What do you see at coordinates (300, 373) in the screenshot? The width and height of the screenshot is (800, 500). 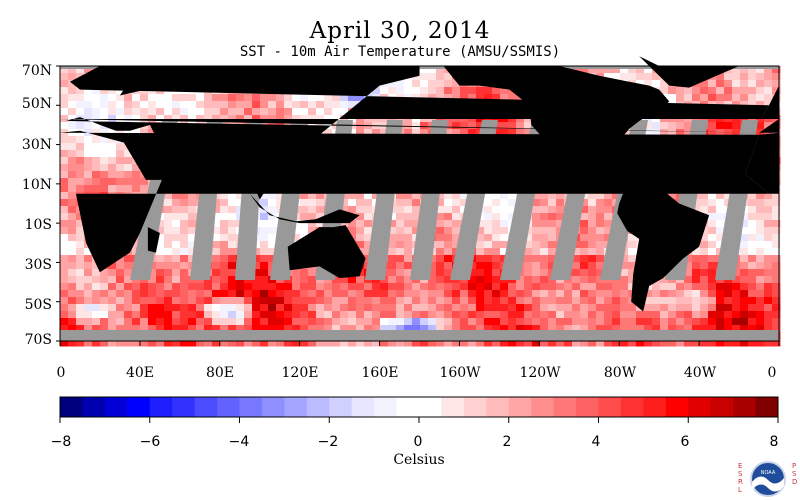 I see `lon-label: 120E` at bounding box center [300, 373].